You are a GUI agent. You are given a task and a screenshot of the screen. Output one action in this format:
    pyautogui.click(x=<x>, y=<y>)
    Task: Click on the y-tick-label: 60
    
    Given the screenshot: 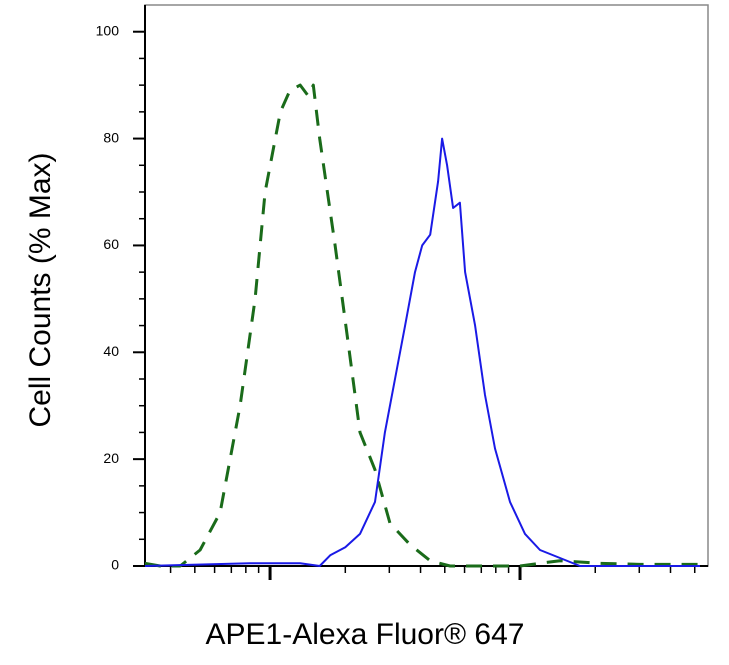 What is the action you would take?
    pyautogui.click(x=111, y=244)
    